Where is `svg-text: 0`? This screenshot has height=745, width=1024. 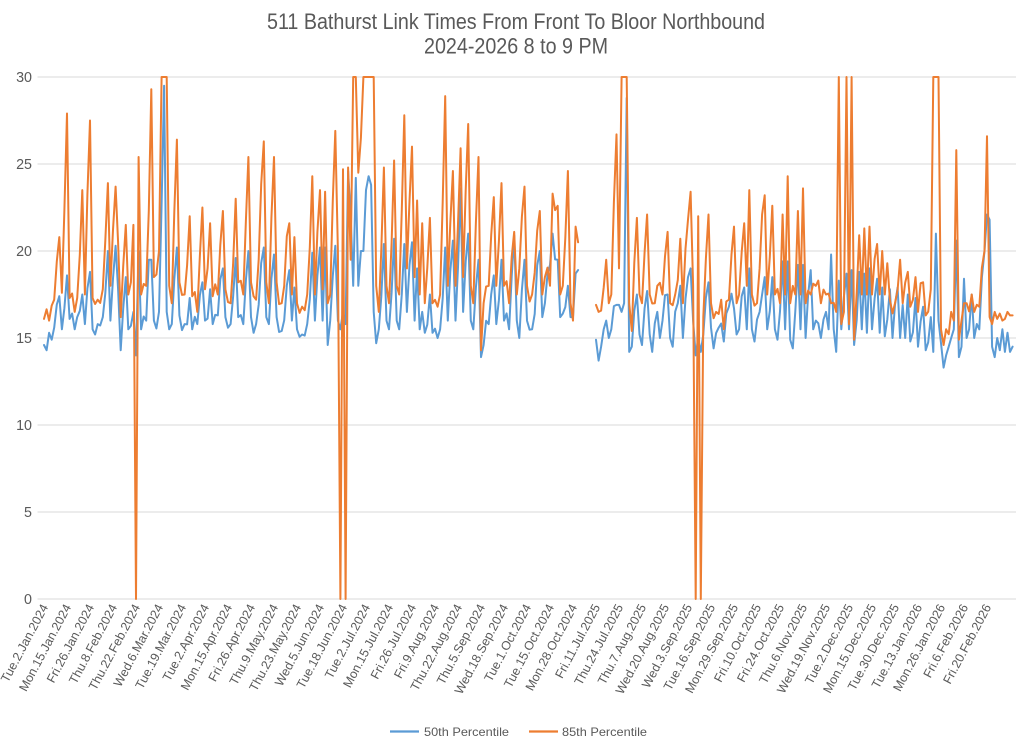
svg-text: 0 is located at coordinates (28, 600).